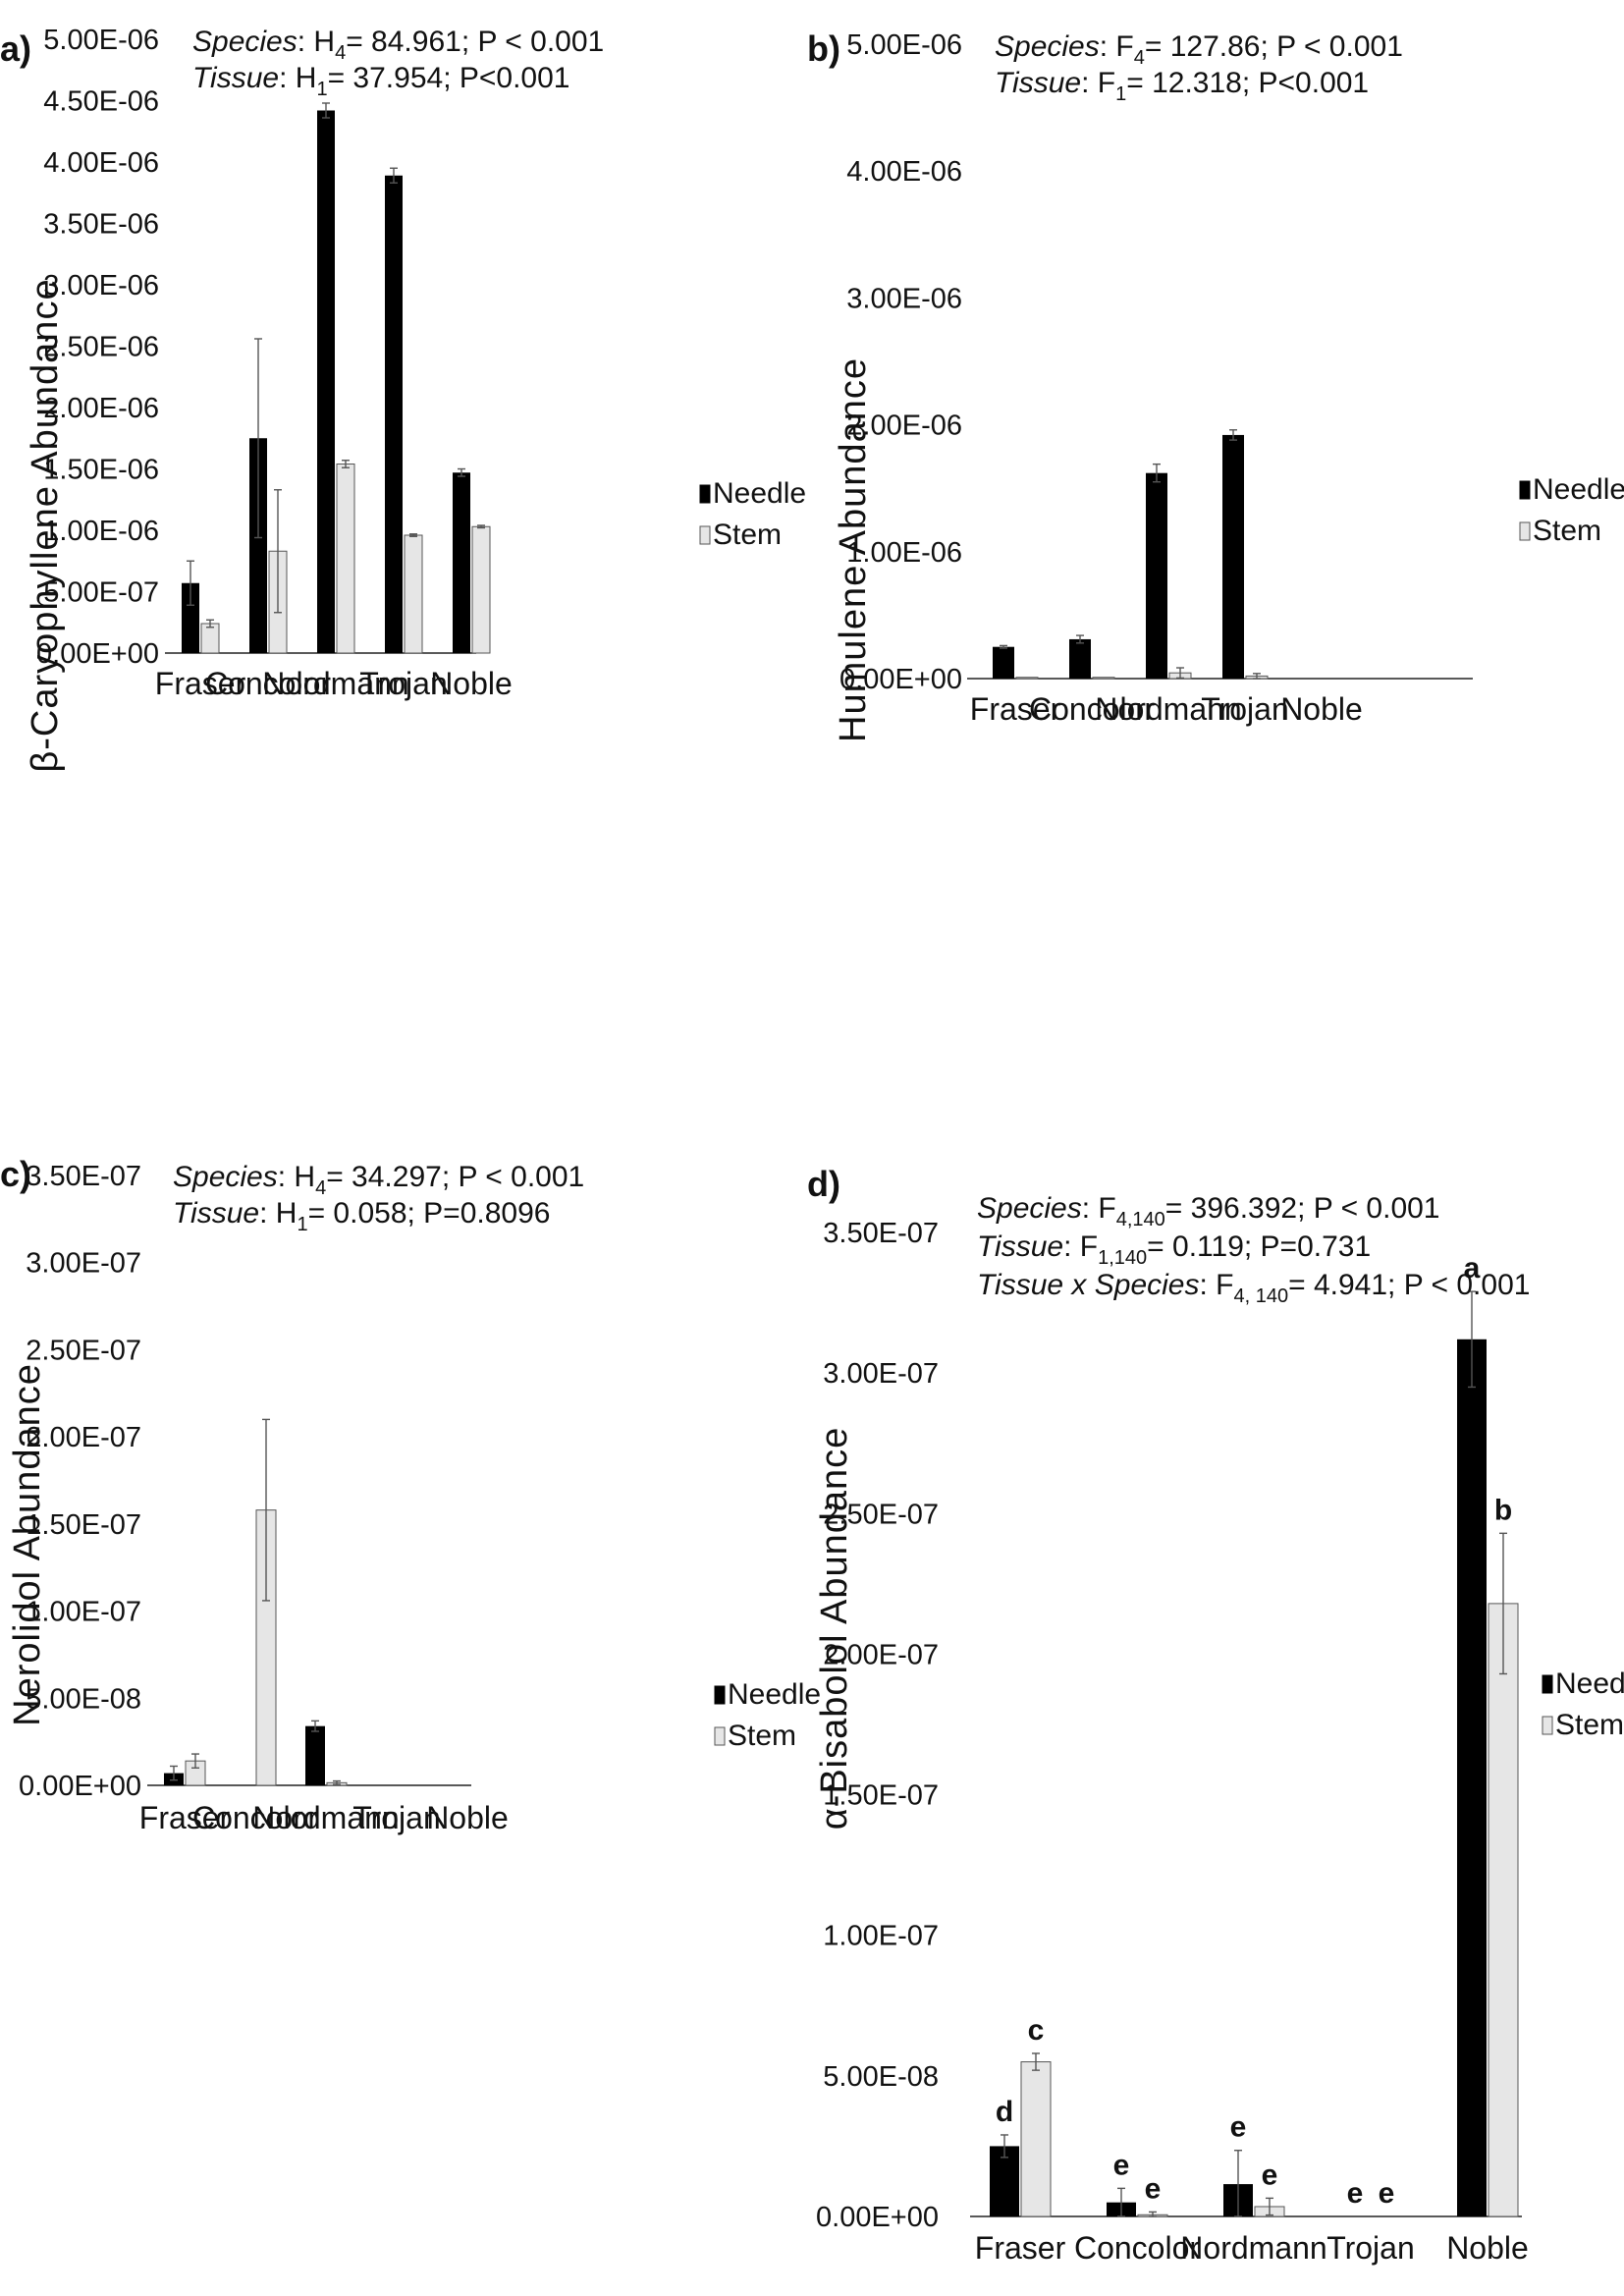  Describe the element at coordinates (904, 45) in the screenshot. I see `y-tick-label: 5.00E-06` at that location.